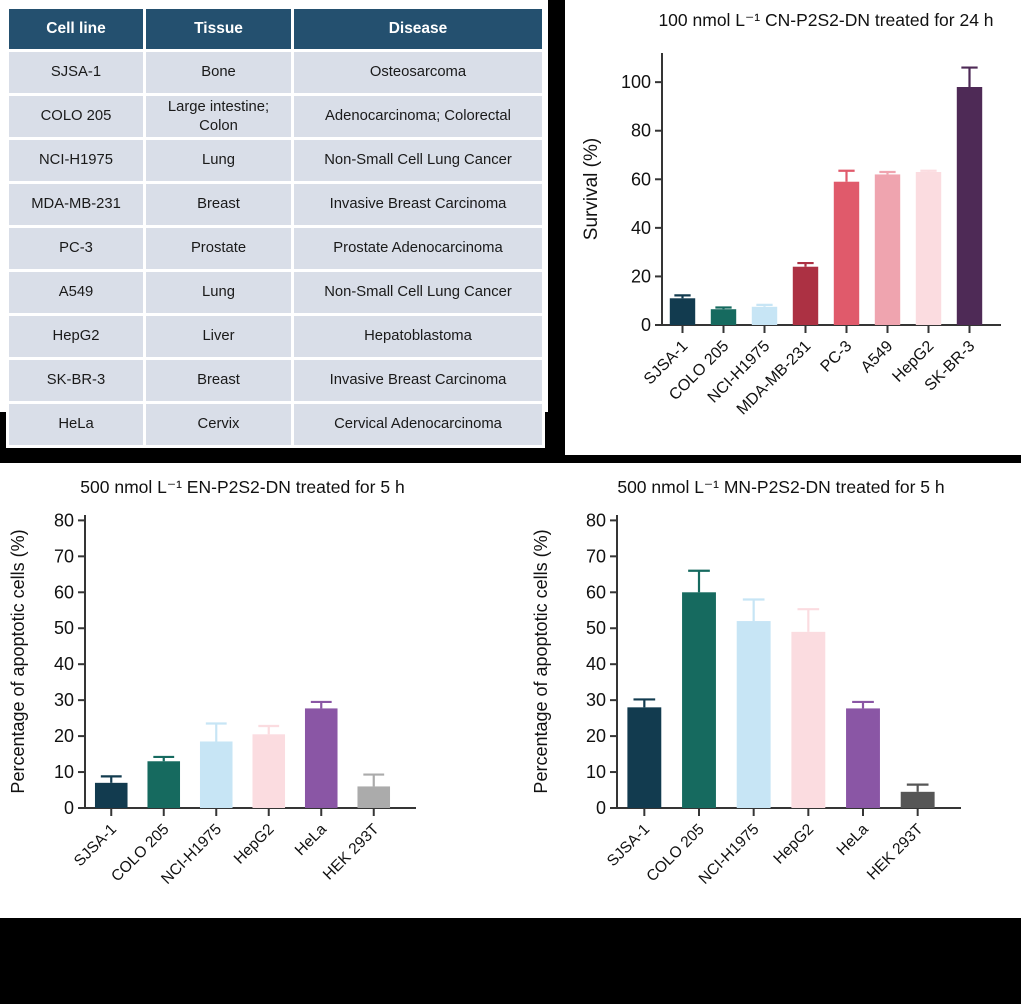  What do you see at coordinates (418, 424) in the screenshot?
I see `table-cell: Cervical Adenocarcinoma` at bounding box center [418, 424].